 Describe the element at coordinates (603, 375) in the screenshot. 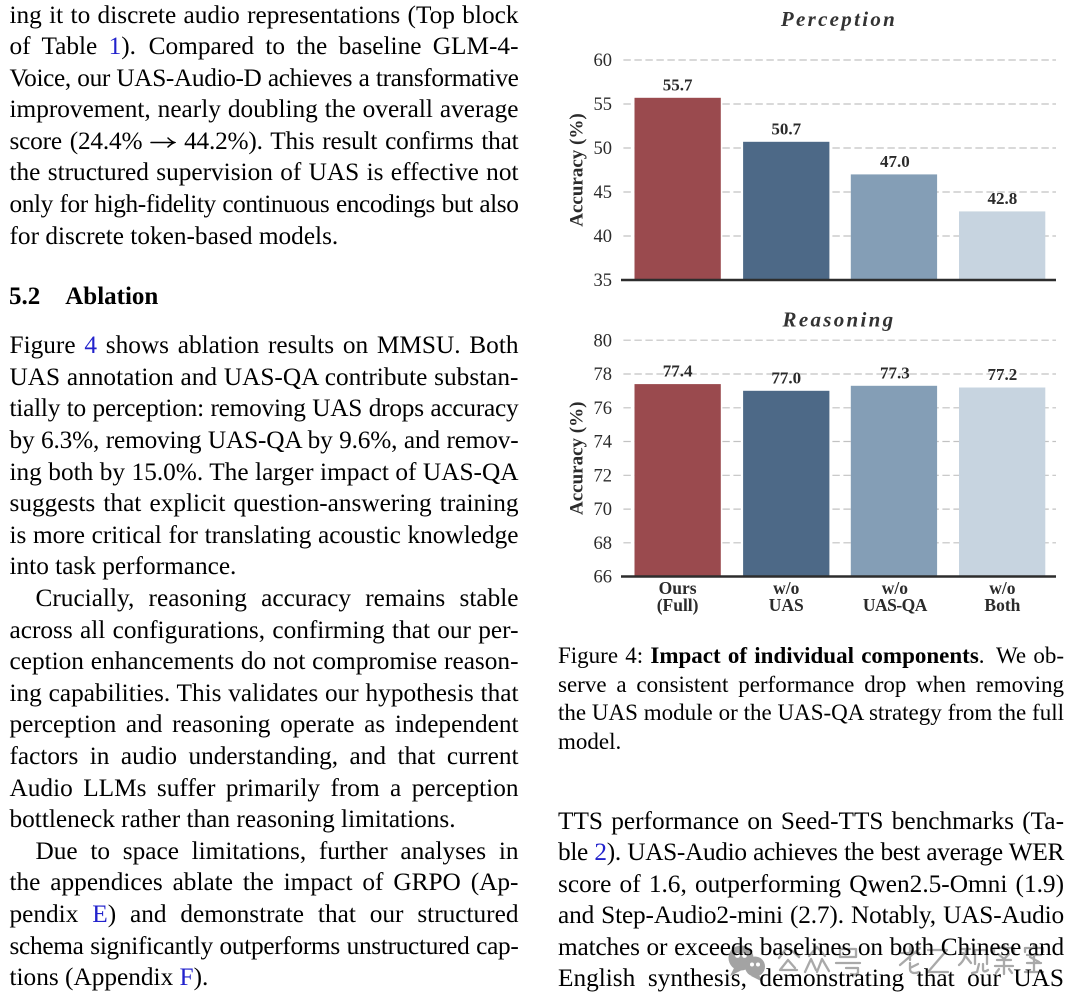

I see `svg-text: 78` at that location.